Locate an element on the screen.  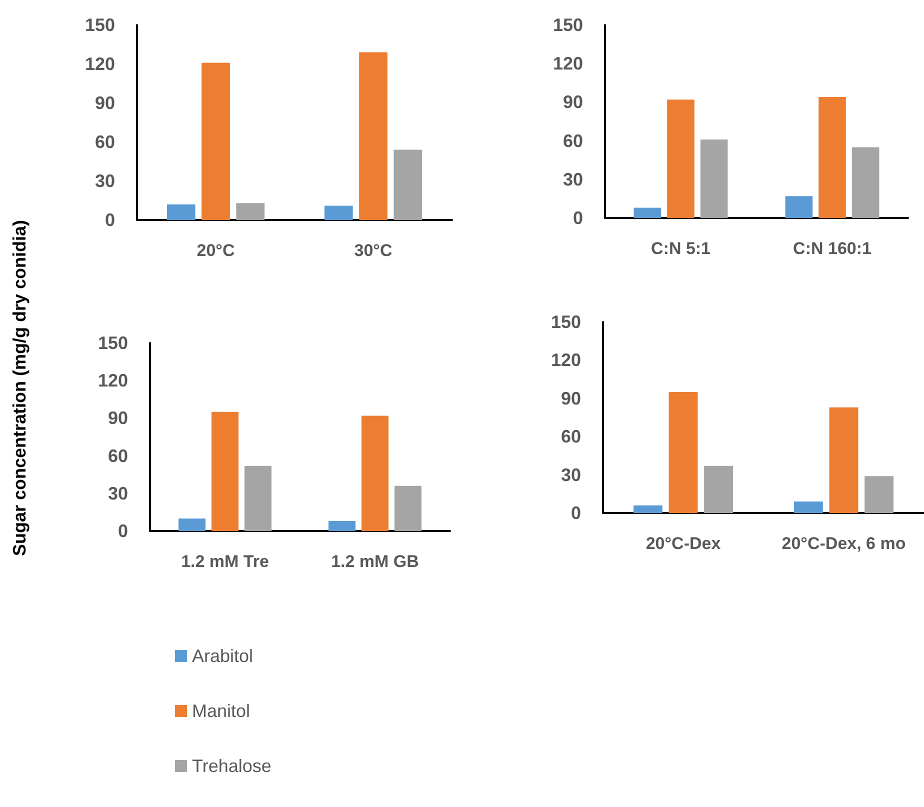
x-tick-label: 20°C-Dex is located at coordinates (684, 543).